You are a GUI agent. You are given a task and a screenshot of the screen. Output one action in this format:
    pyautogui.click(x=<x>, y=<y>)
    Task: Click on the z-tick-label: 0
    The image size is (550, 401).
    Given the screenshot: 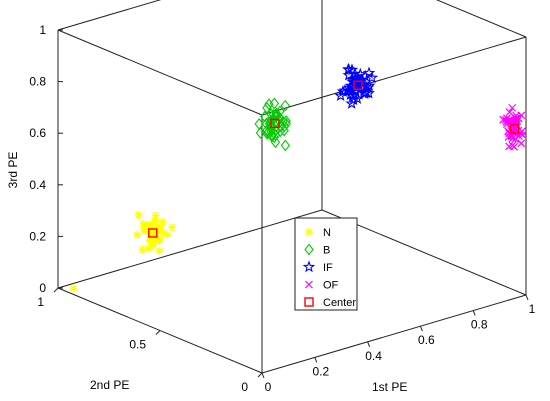 What is the action you would take?
    pyautogui.click(x=42, y=288)
    